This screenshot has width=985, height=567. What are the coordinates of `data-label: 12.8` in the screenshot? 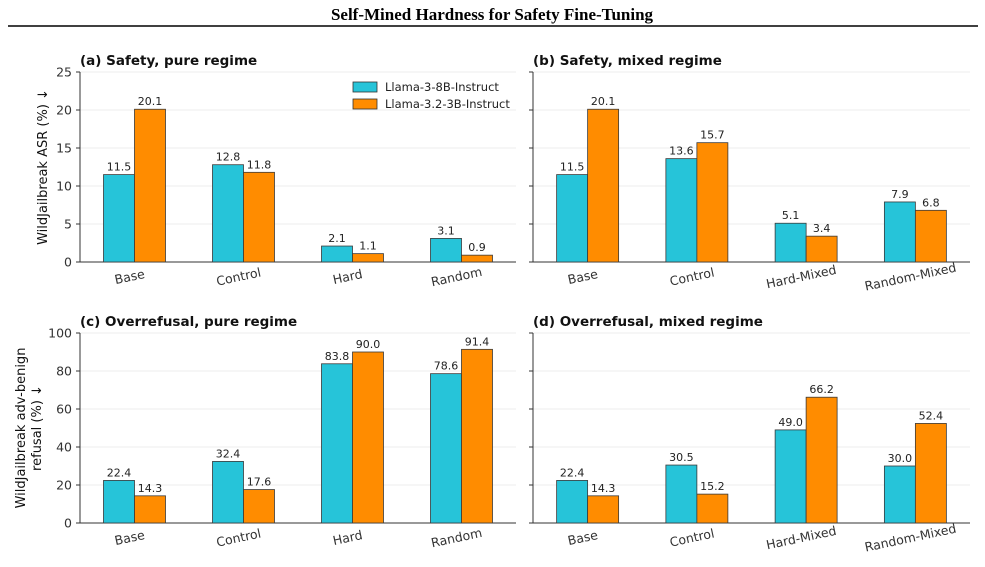 It's located at (228, 157).